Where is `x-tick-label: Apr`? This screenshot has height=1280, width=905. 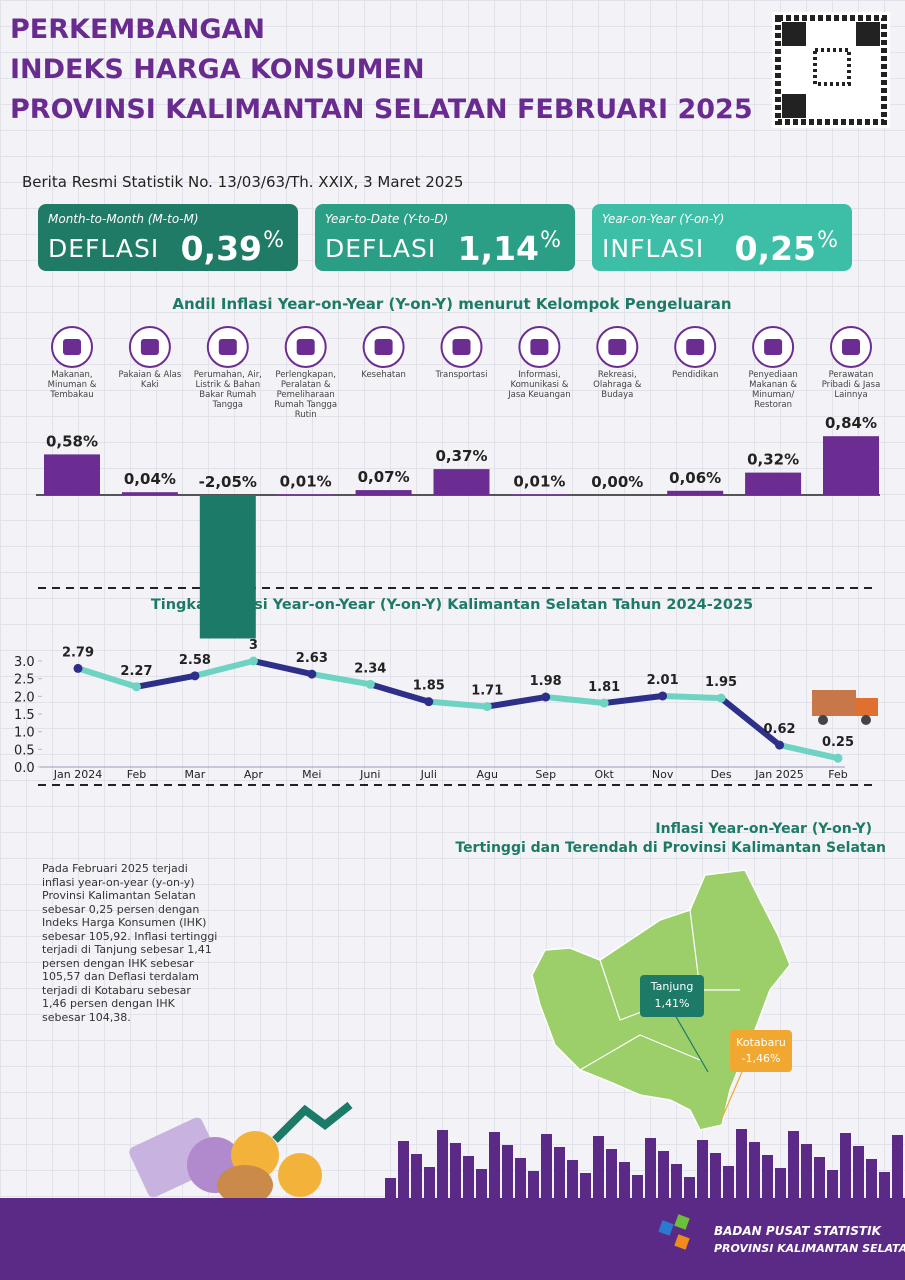
x-tick-label: Apr is located at coordinates (254, 774).